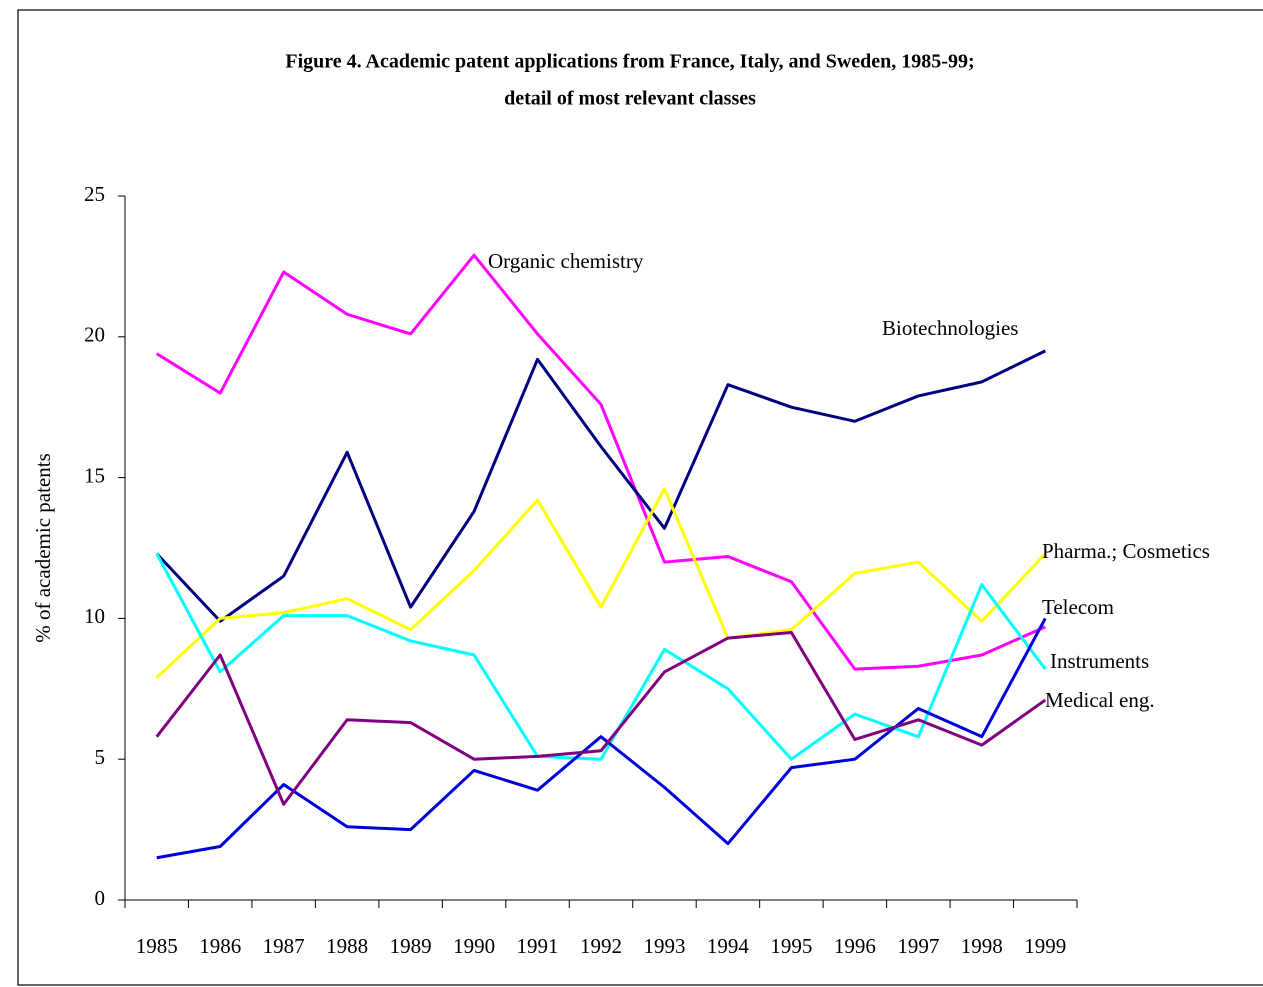  Describe the element at coordinates (566, 261) in the screenshot. I see `series-label: Organic chemistry` at that location.